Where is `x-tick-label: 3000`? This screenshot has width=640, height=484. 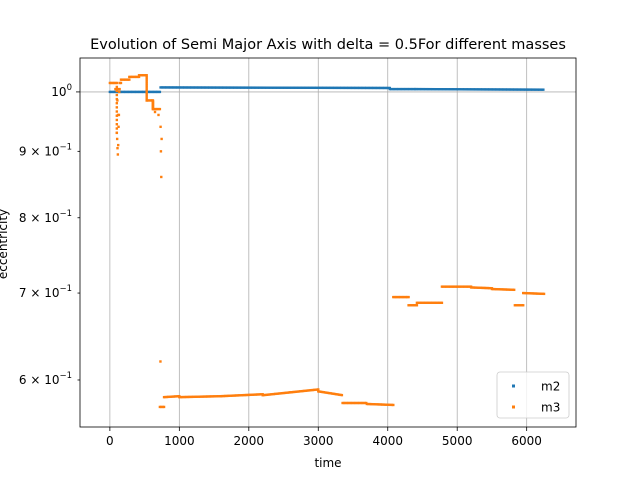
x-tick-label: 3000 is located at coordinates (318, 441).